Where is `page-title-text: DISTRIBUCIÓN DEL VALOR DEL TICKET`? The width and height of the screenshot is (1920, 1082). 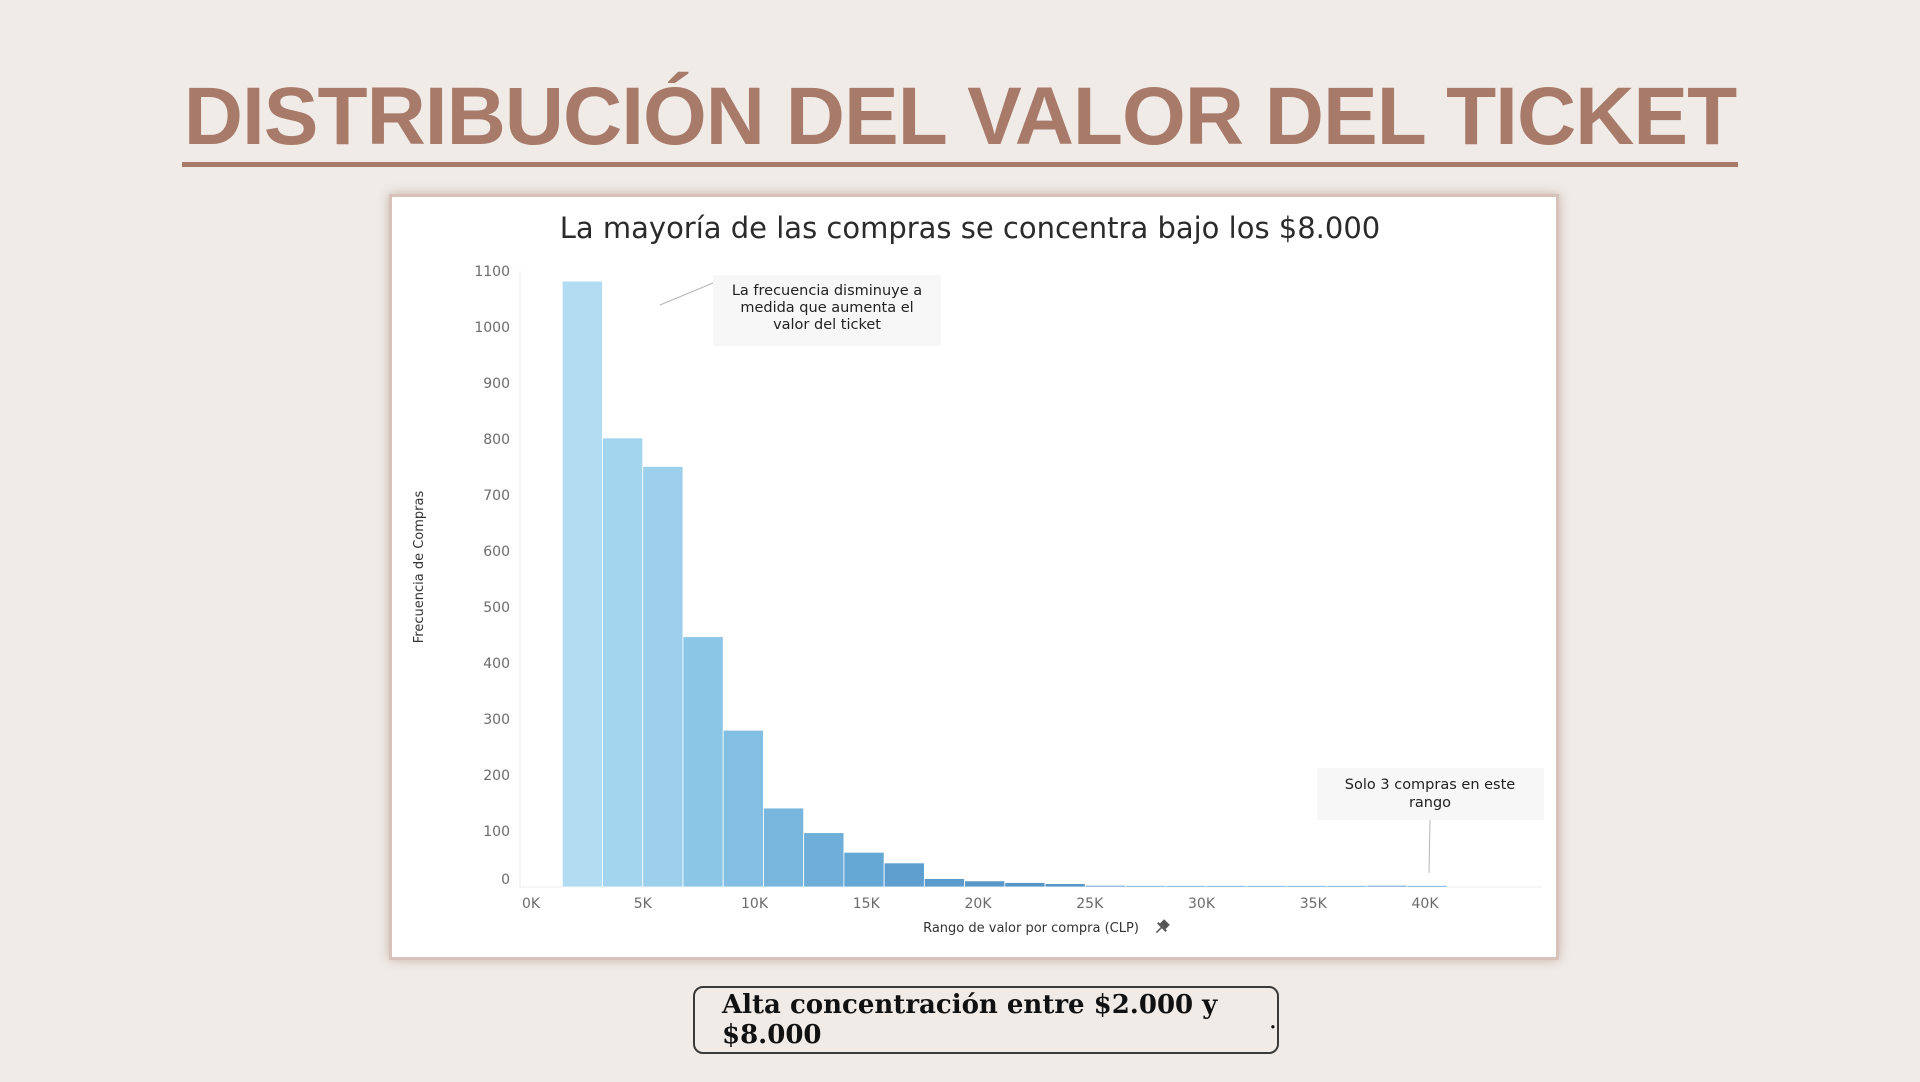 page-title-text: DISTRIBUCIÓN DEL VALOR DEL TICKET is located at coordinates (960, 121).